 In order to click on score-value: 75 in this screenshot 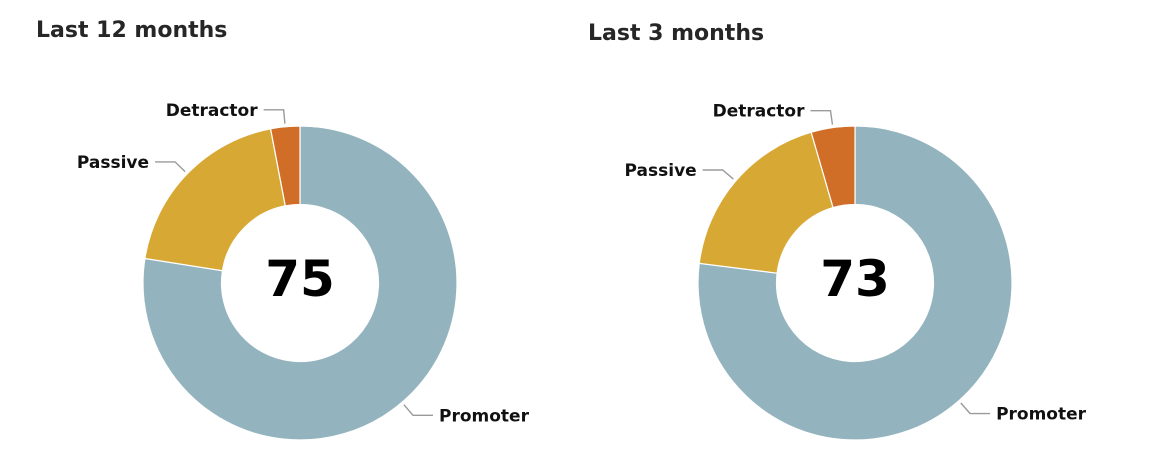, I will do `click(300, 279)`.